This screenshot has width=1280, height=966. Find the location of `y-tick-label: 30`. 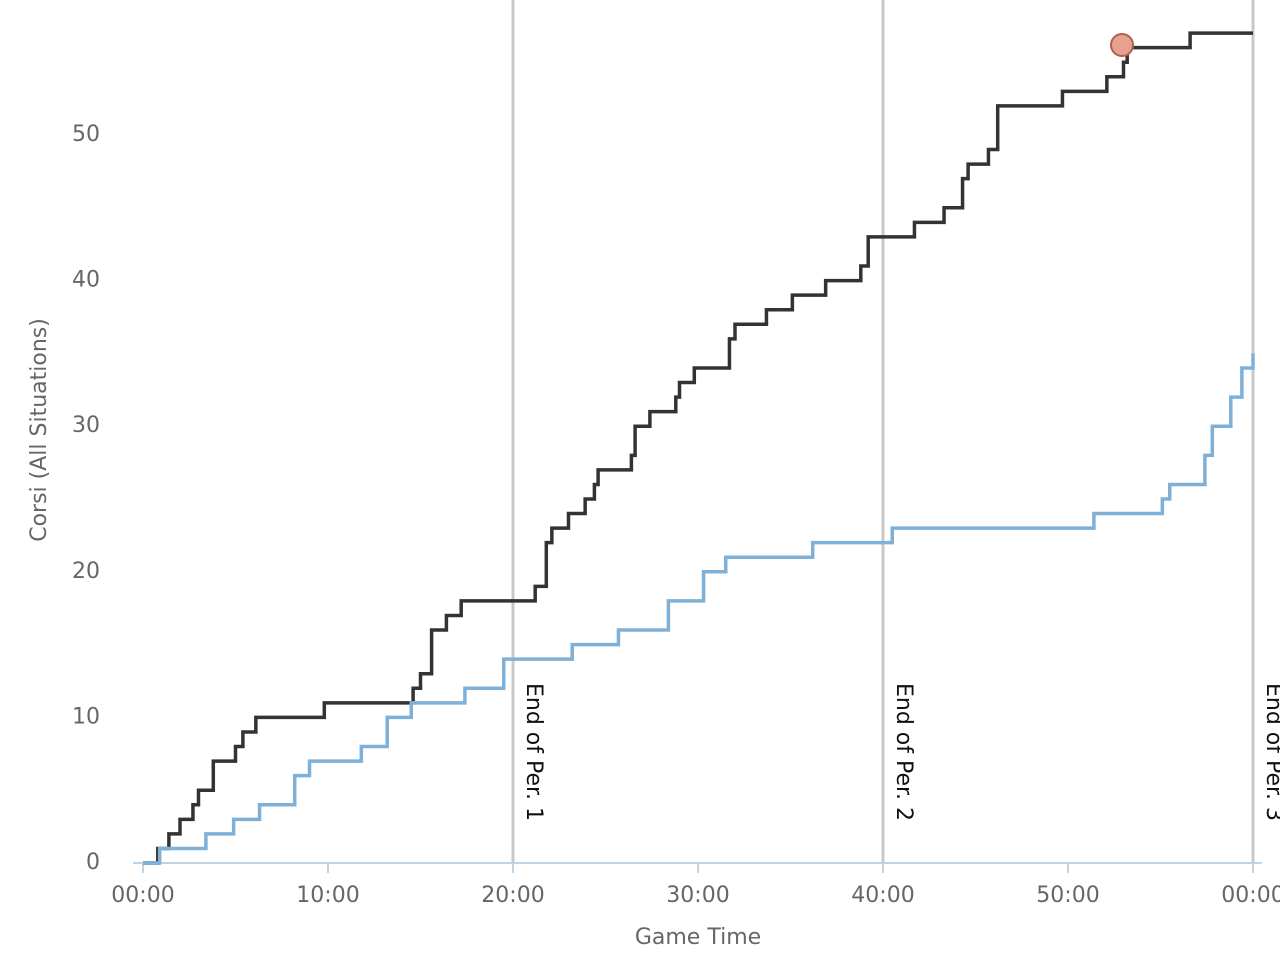

y-tick-label: 30 is located at coordinates (86, 425).